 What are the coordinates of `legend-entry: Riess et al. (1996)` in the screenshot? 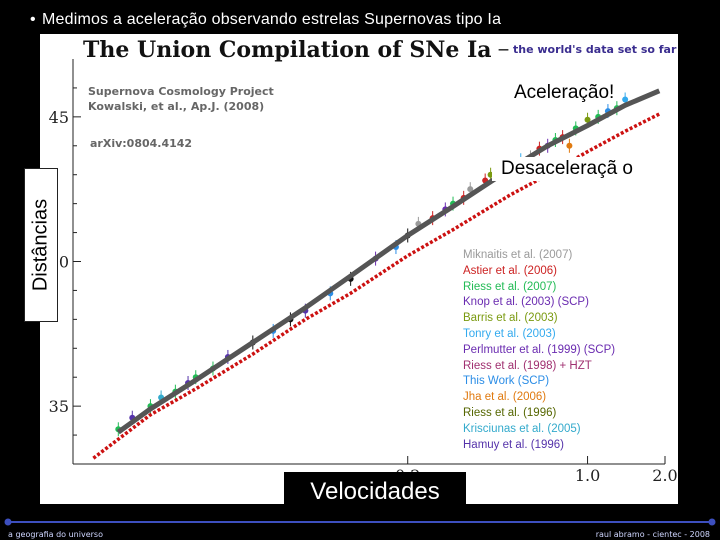 It's located at (510, 412).